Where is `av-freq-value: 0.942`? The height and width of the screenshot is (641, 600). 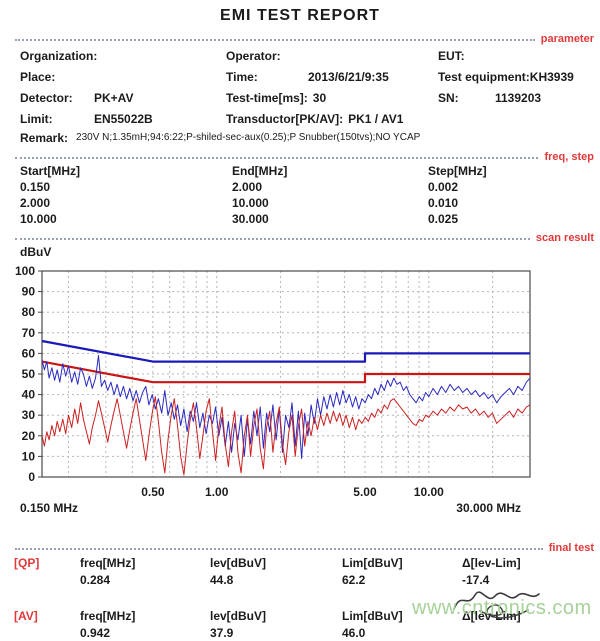 av-freq-value: 0.942 is located at coordinates (95, 632).